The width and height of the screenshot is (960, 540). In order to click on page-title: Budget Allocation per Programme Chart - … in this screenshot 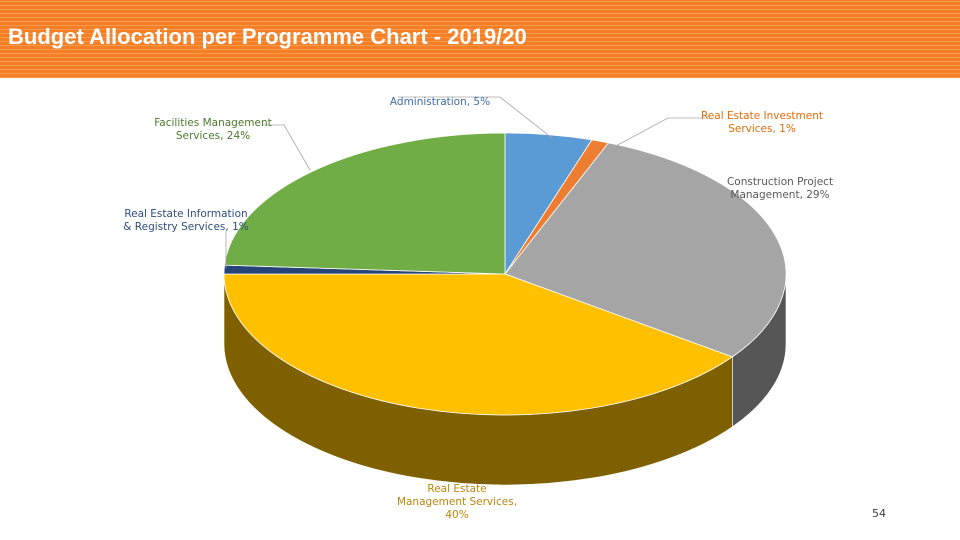, I will do `click(267, 36)`.